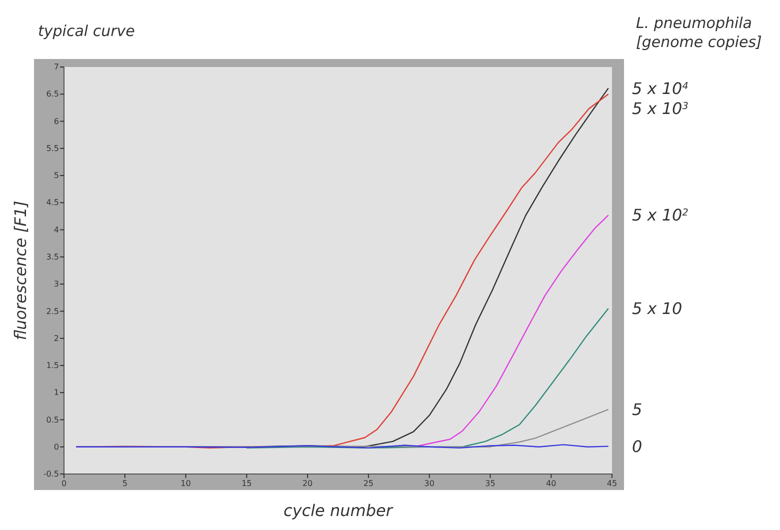  What do you see at coordinates (612, 483) in the screenshot?
I see `x-tick-label: 45` at bounding box center [612, 483].